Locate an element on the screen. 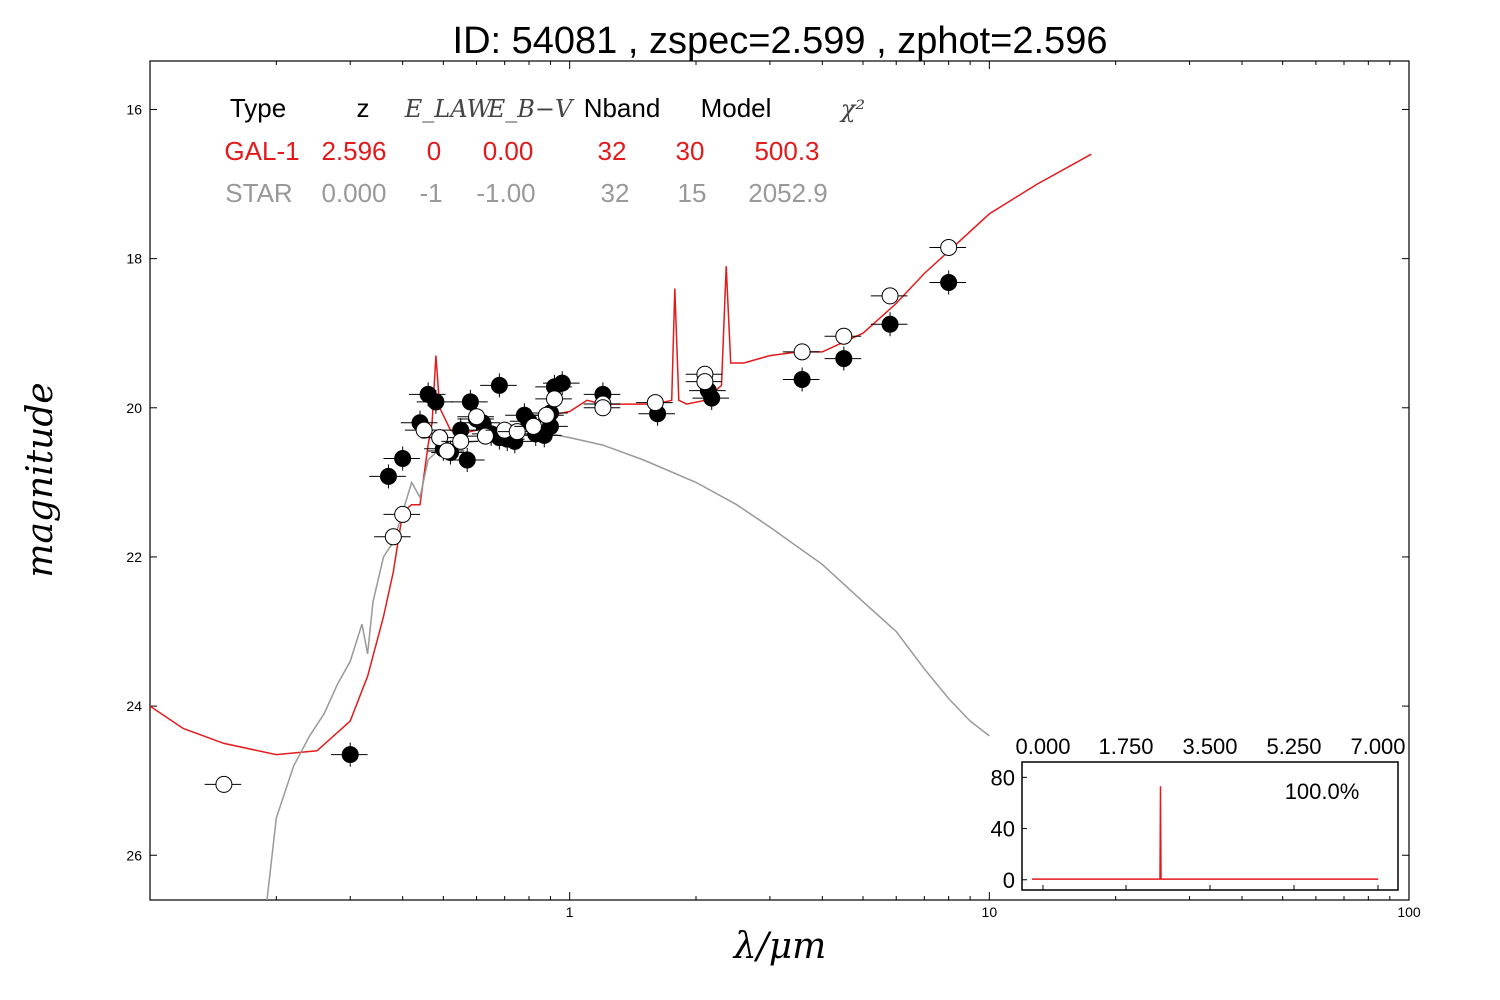  gal-model: 30 is located at coordinates (690, 151).